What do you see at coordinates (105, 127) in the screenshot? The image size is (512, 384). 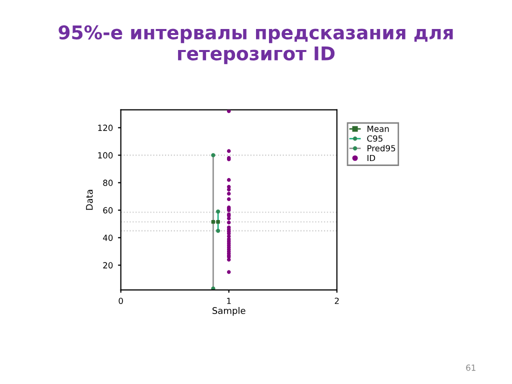 I see `y-tick-label: 120` at bounding box center [105, 127].